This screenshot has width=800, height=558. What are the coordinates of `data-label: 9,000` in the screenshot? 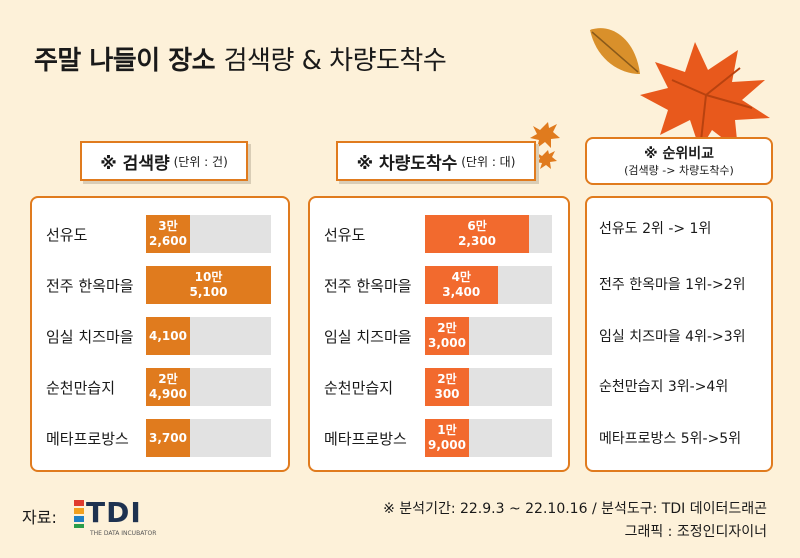 It's located at (447, 445).